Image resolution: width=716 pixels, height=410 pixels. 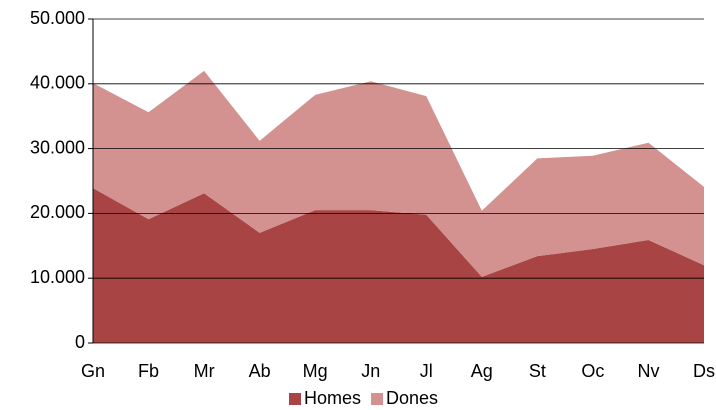 What do you see at coordinates (426, 371) in the screenshot?
I see `x-tick-label: Jl` at bounding box center [426, 371].